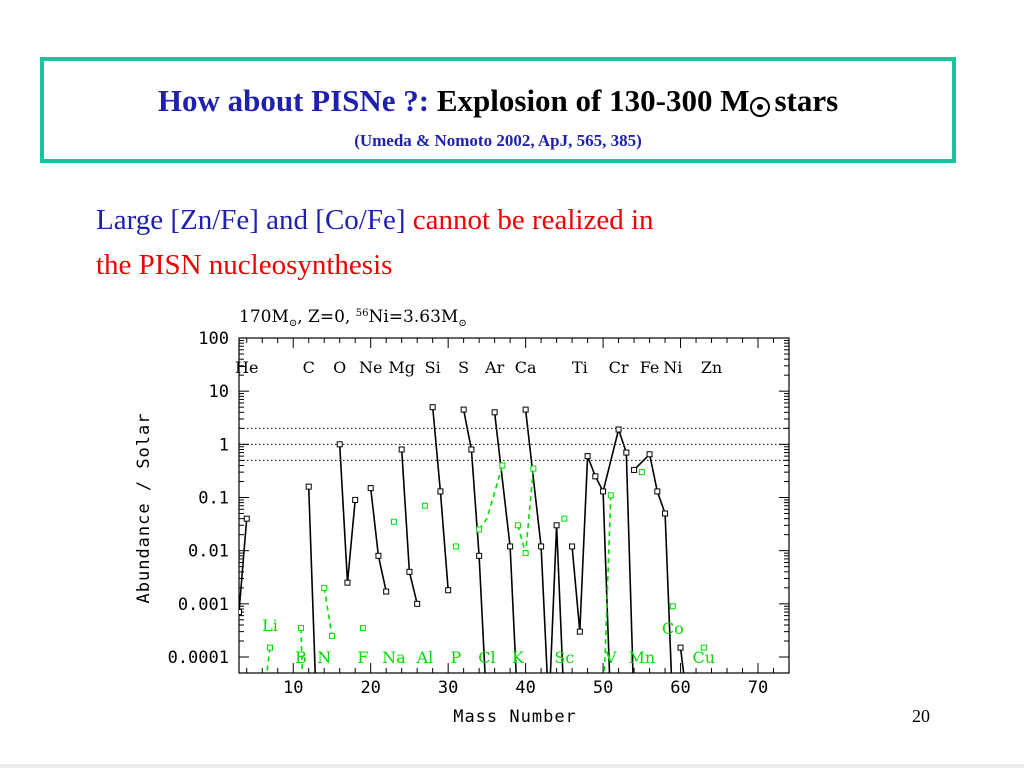 The width and height of the screenshot is (1024, 768). Describe the element at coordinates (144, 508) in the screenshot. I see `y-axis-label: Abundance / Solar` at that location.